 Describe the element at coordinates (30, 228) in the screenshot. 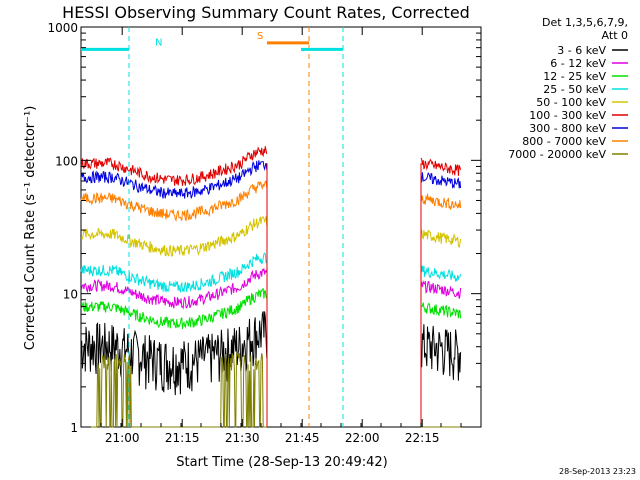

I see `y-axis-label: Corrected Count Rate (s⁻¹ detector⁻¹)` at that location.